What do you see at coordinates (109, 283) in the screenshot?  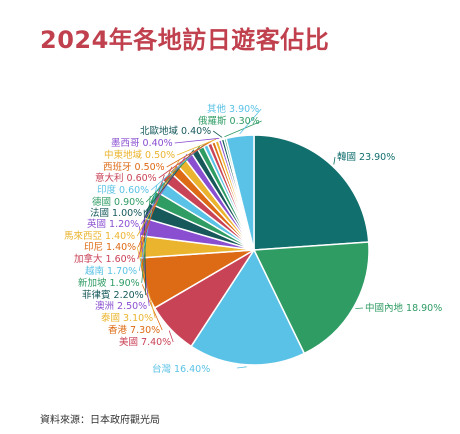 I see `slice-label-8: 新加坡 1.90%` at bounding box center [109, 283].